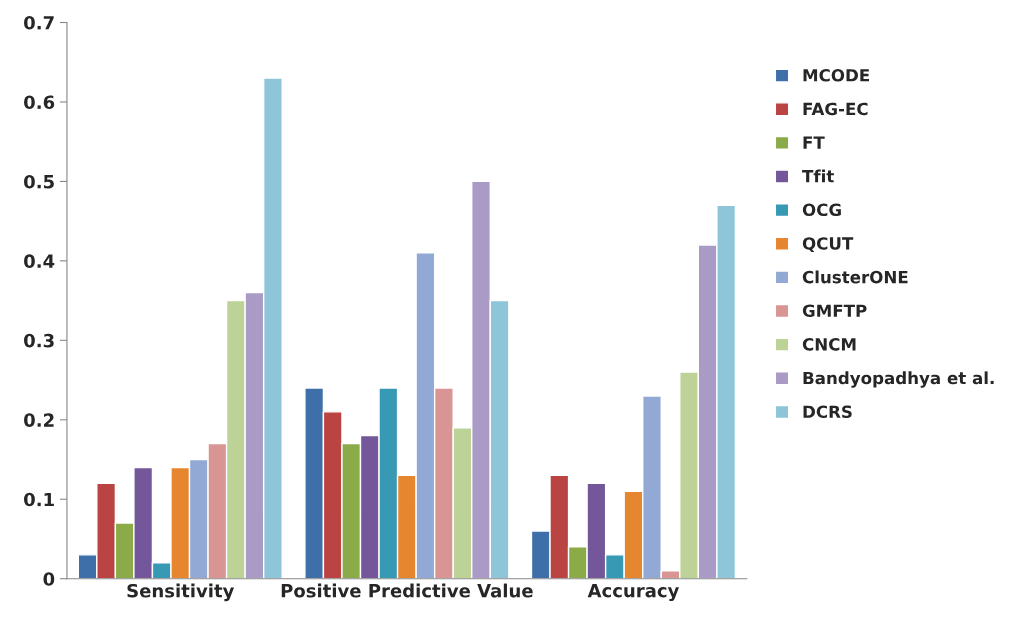 This screenshot has width=1030, height=643. I want to click on y-tick-label: 0.2, so click(39, 420).